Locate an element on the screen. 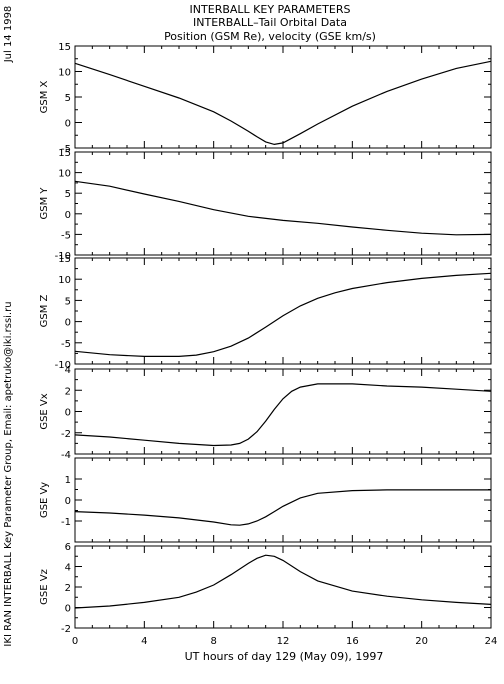  gsm-x-ytick-label-3: 10 is located at coordinates (64, 73).